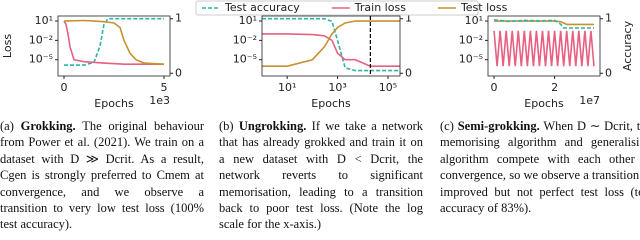 The height and width of the screenshot is (240, 640). What do you see at coordinates (48, 126) in the screenshot?
I see `caption-title: Grokking.` at bounding box center [48, 126].